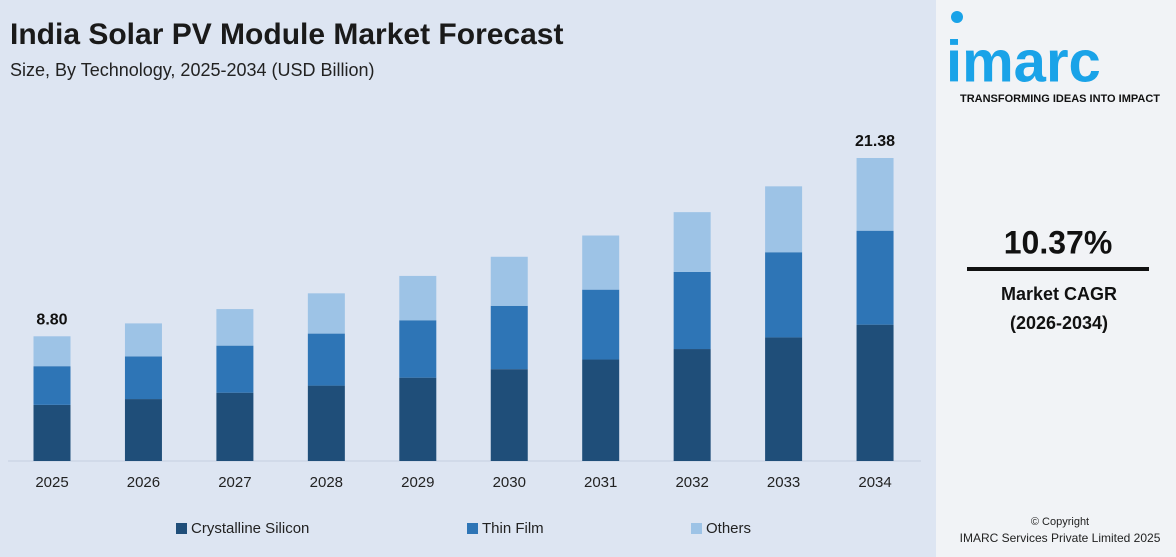  What do you see at coordinates (250, 528) in the screenshot?
I see `legend-label: Crystalline Silicon` at bounding box center [250, 528].